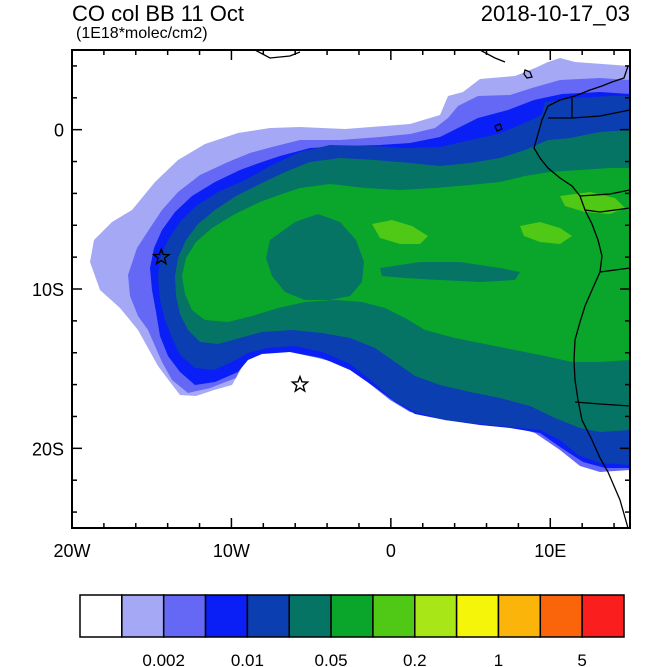  Describe the element at coordinates (581, 296) in the screenshot. I see `africa-coastline` at that location.